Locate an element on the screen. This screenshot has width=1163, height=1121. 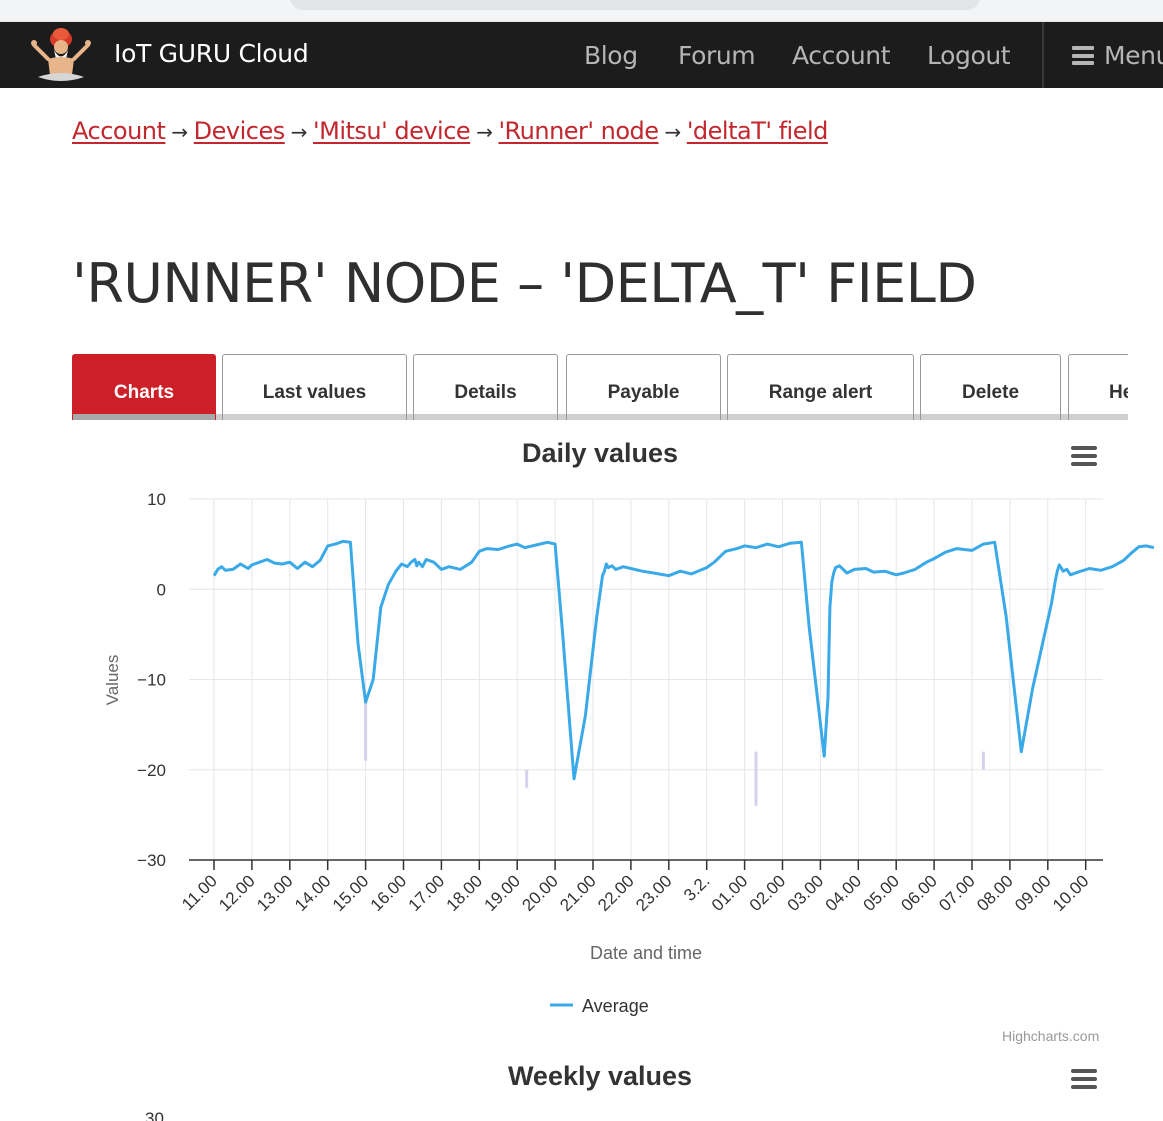
x-tick-label: 01.00 is located at coordinates (730, 893).